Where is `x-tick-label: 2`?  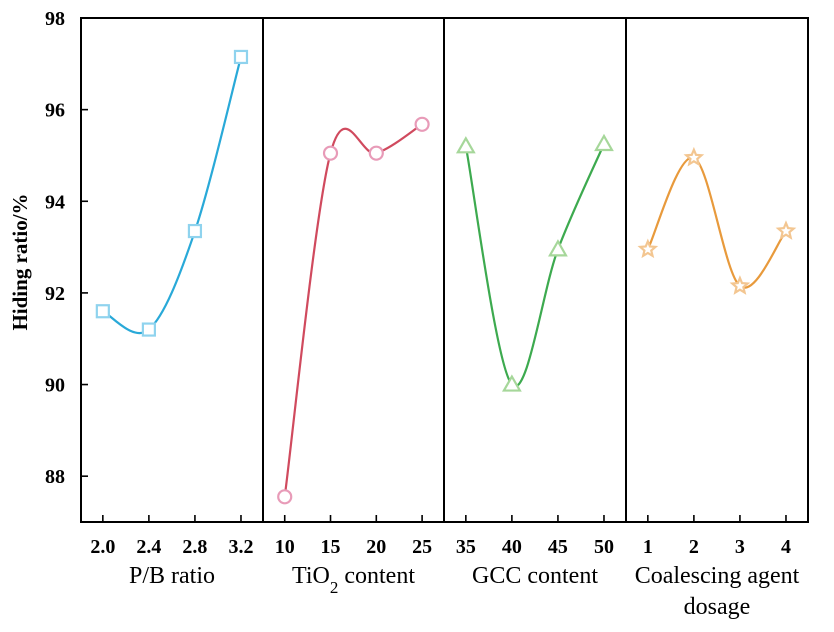 x-tick-label: 2 is located at coordinates (694, 547).